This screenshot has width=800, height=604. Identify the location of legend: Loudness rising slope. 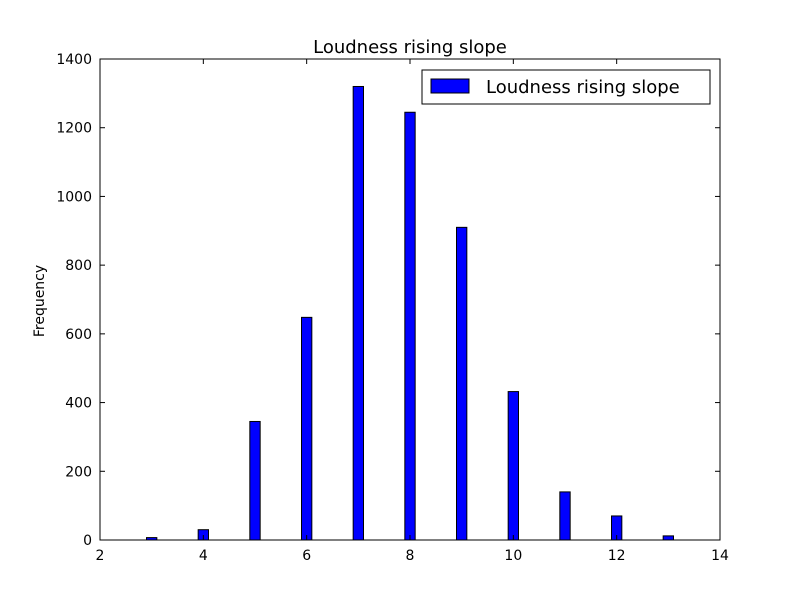
(566, 87).